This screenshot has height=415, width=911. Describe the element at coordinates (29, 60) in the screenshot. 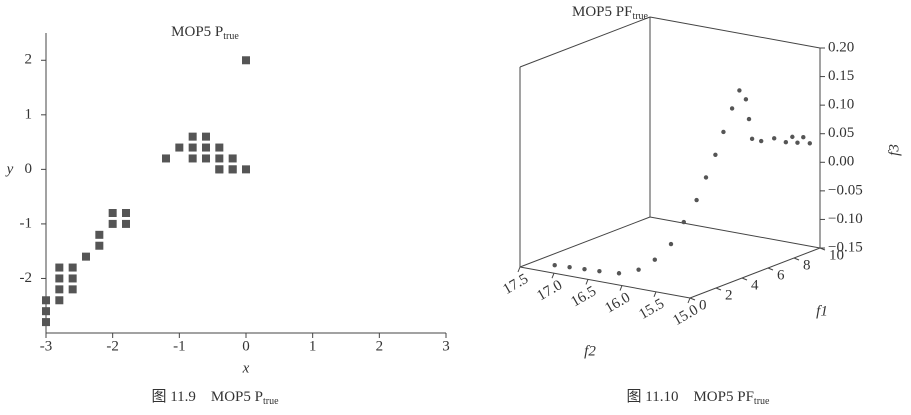

I see `y-tick-label: 2` at that location.